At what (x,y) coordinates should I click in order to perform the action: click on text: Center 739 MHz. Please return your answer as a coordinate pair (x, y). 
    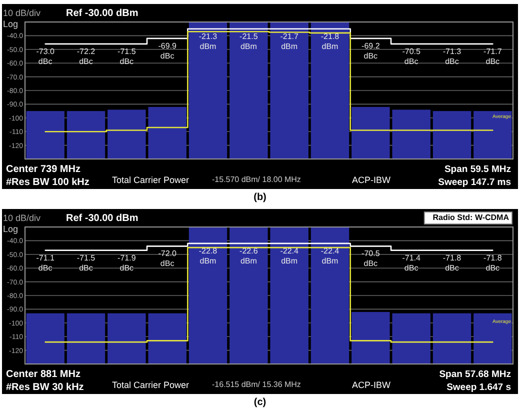
    Looking at the image, I should click on (43, 169).